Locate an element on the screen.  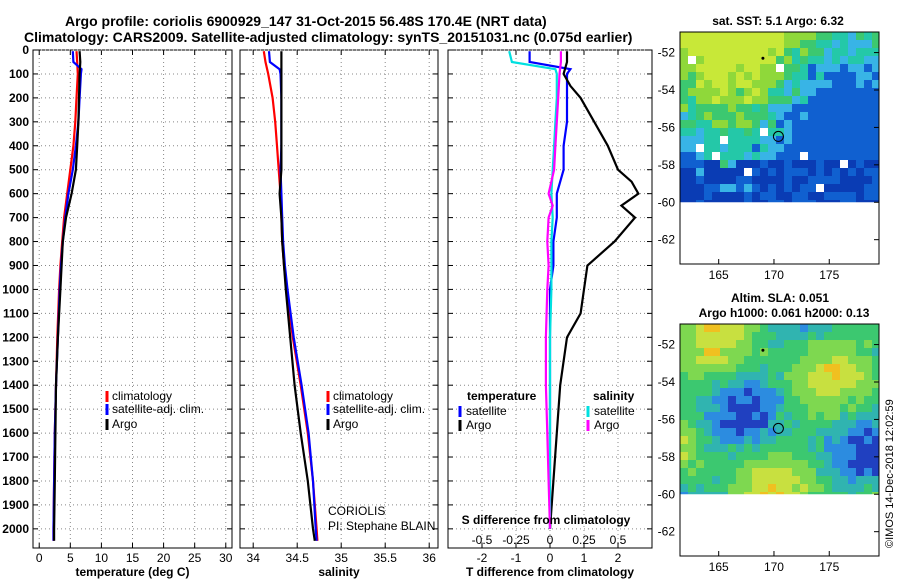
x-tick-label: -2 is located at coordinates (482, 558).